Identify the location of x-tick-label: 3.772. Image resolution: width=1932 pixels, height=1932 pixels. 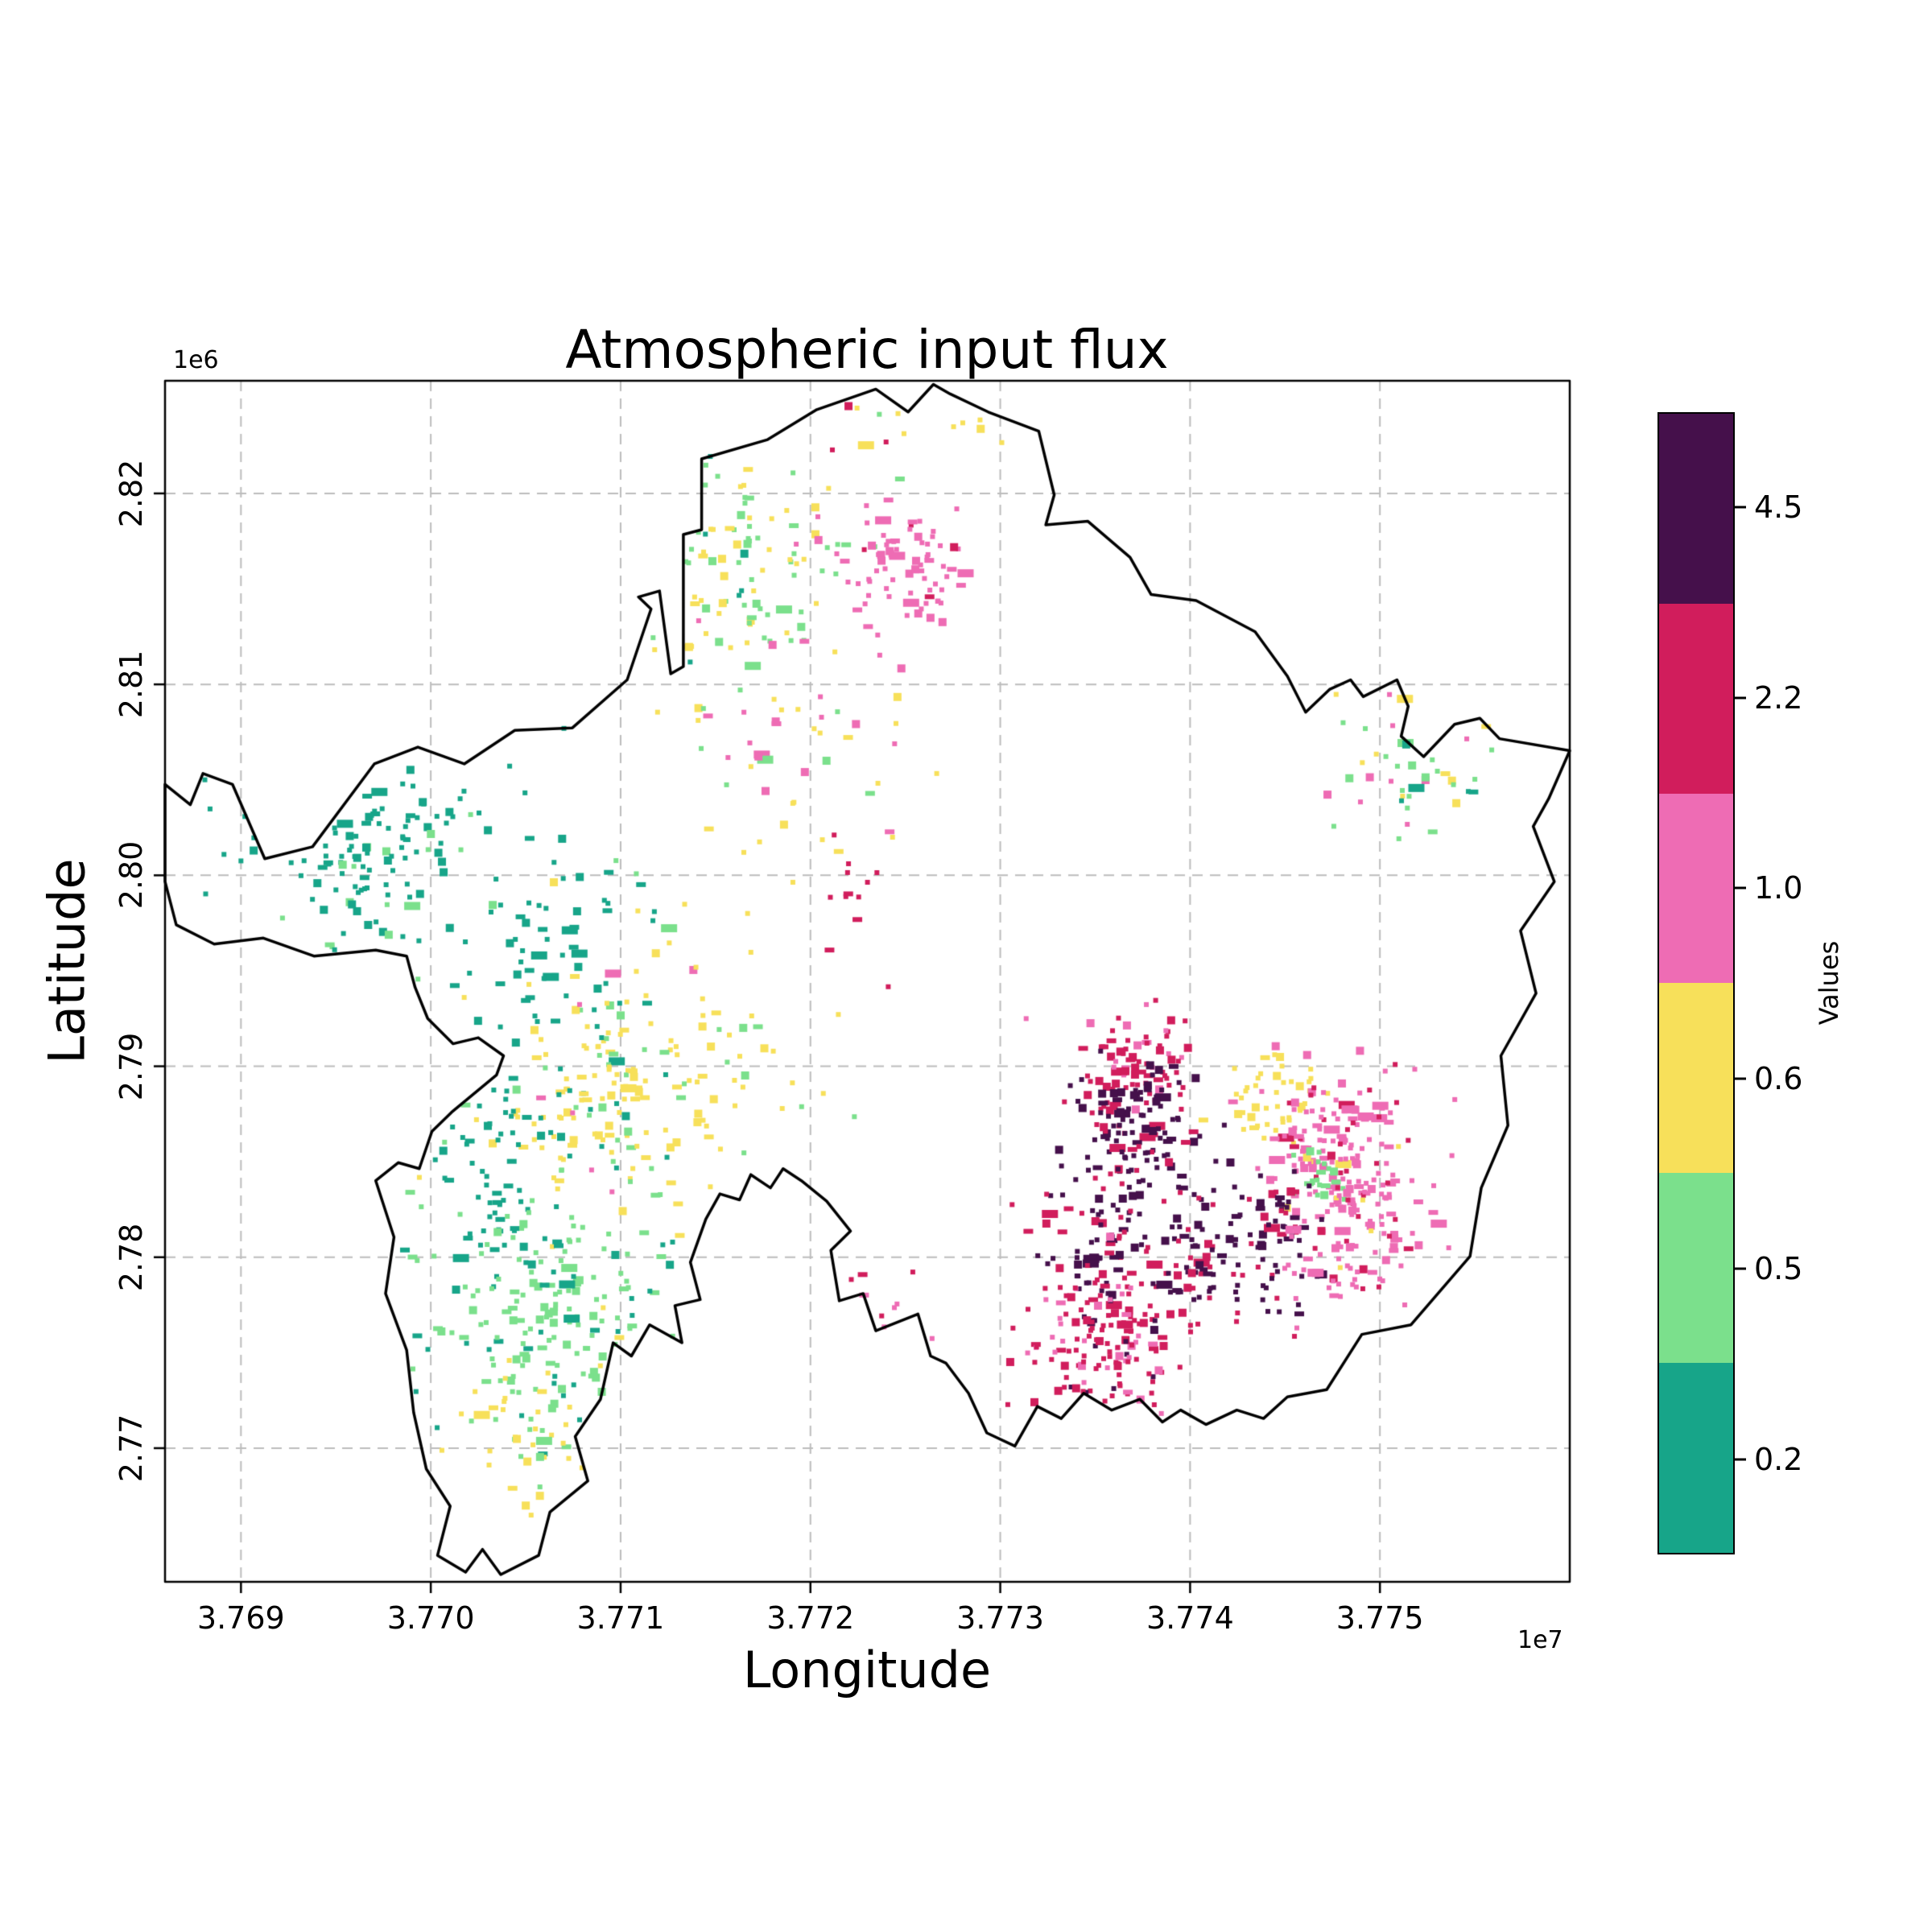
(810, 1618).